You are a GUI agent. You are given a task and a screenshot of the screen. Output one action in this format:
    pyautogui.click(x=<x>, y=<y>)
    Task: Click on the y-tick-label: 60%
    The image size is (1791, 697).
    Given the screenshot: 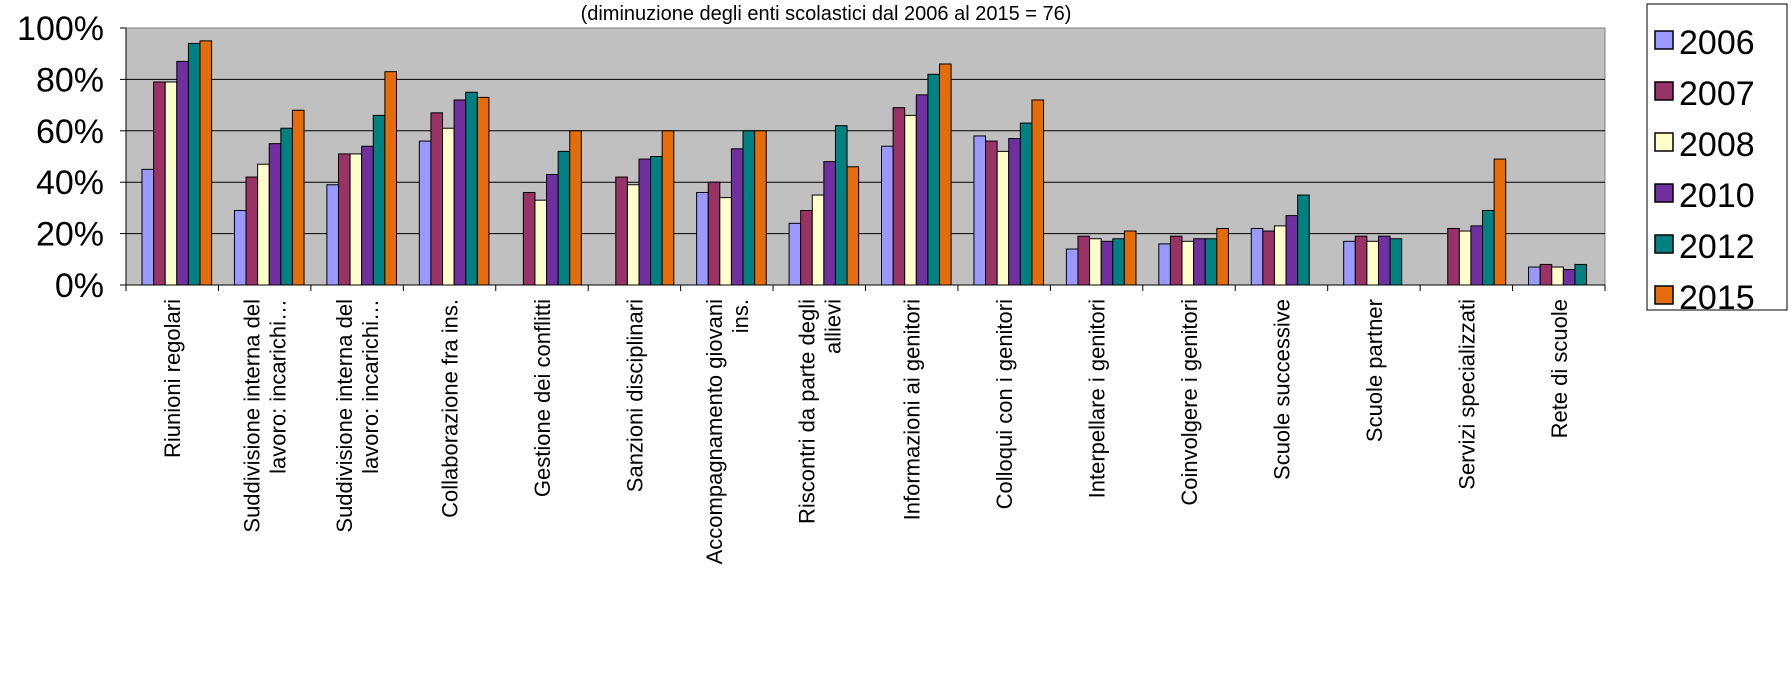 What is the action you would take?
    pyautogui.click(x=70, y=132)
    